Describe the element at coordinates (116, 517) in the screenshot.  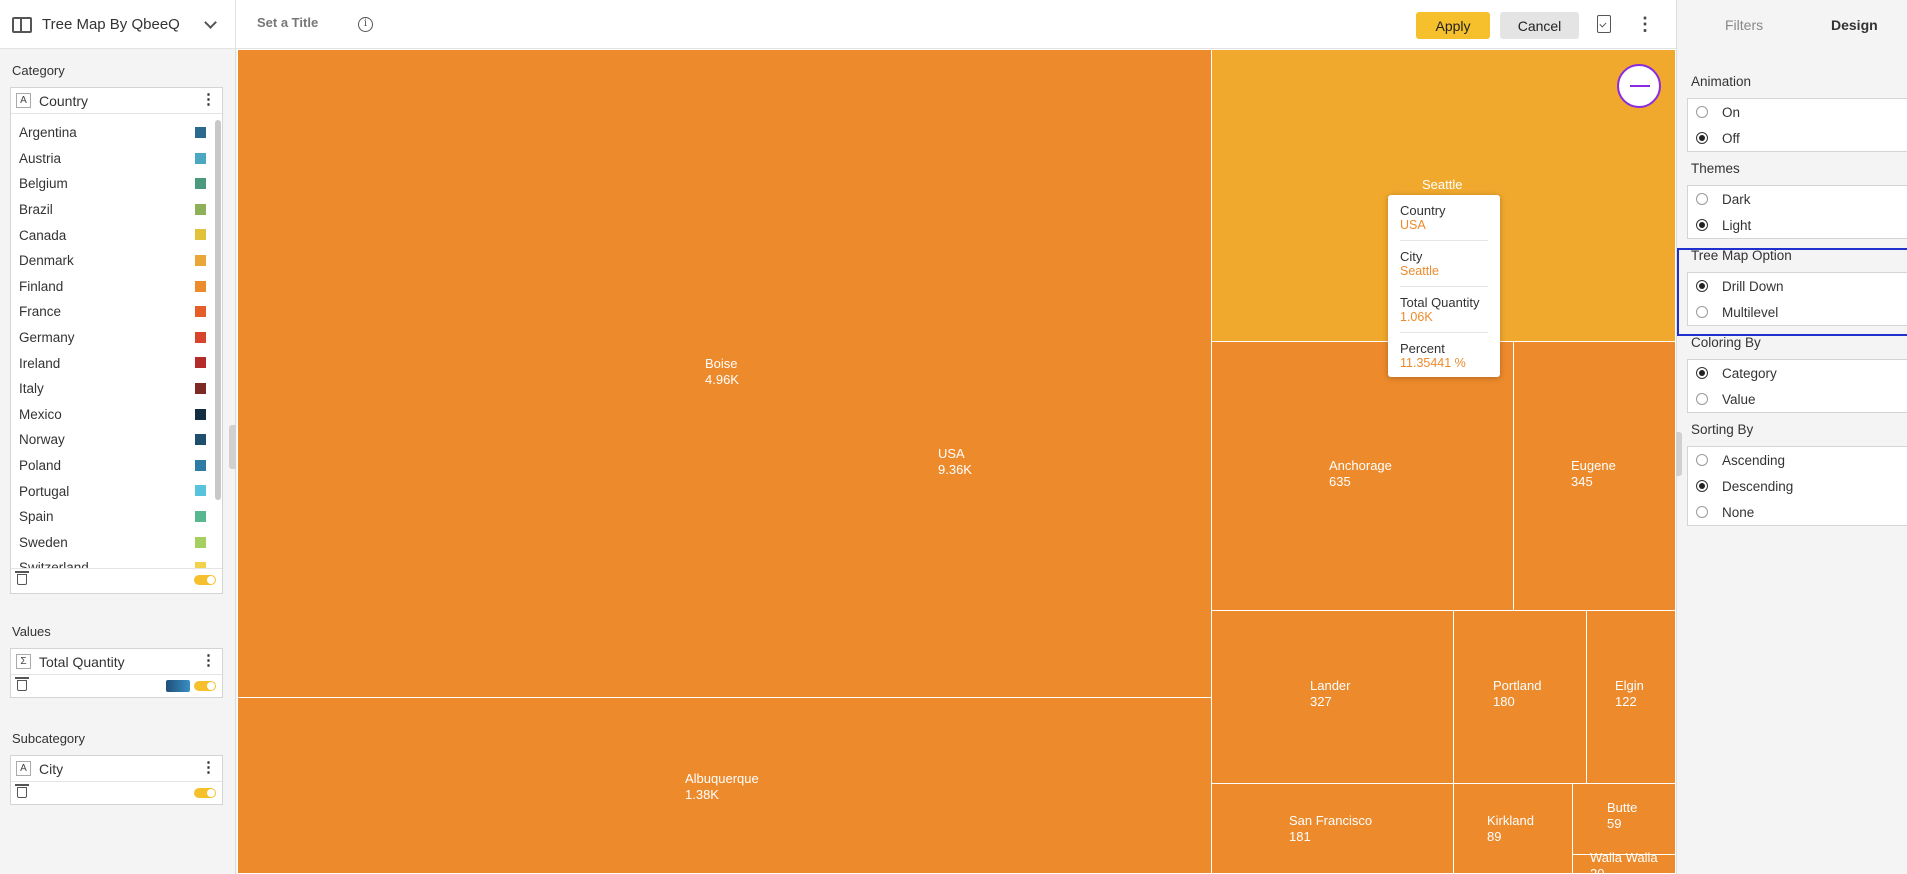
I see `category-item: Spain` at that location.